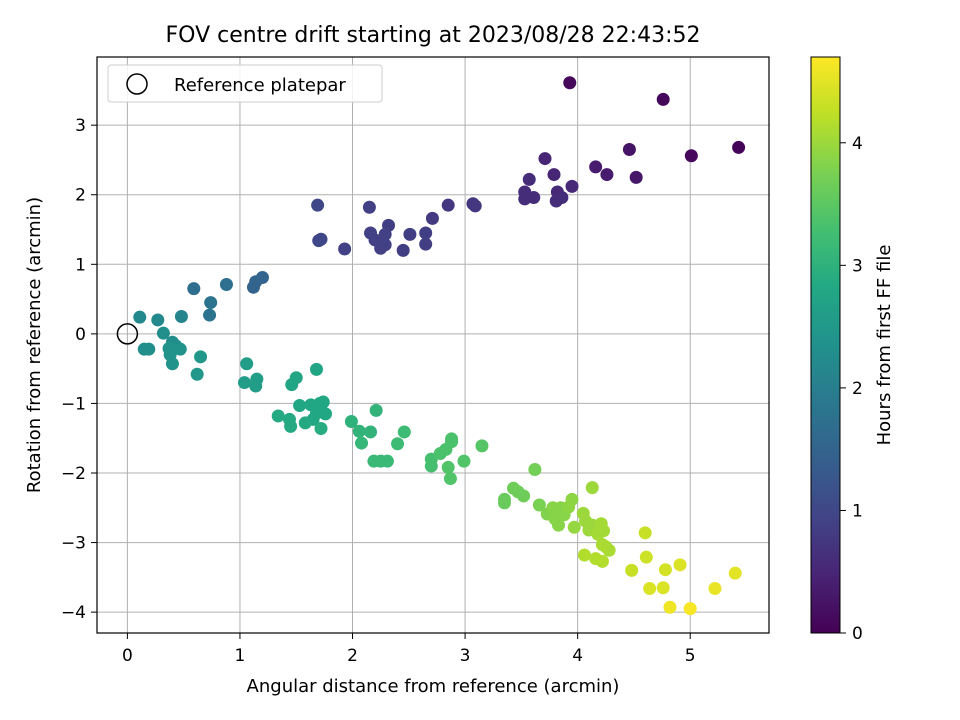 This screenshot has height=720, width=960. What do you see at coordinates (80, 265) in the screenshot?
I see `y-tick-label: 1` at bounding box center [80, 265].